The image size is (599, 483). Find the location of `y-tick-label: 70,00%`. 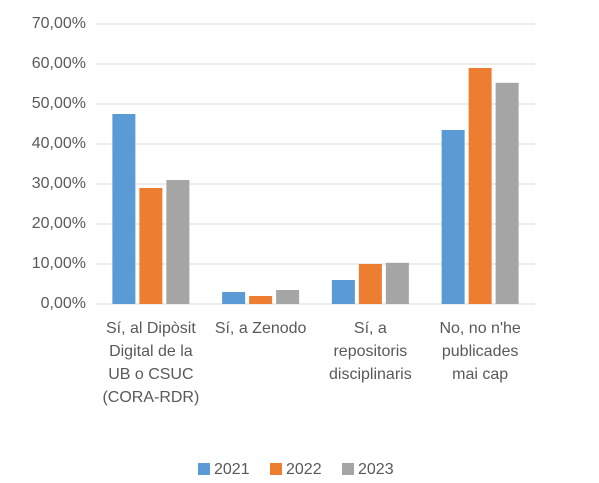

y-tick-label: 70,00% is located at coordinates (59, 23).